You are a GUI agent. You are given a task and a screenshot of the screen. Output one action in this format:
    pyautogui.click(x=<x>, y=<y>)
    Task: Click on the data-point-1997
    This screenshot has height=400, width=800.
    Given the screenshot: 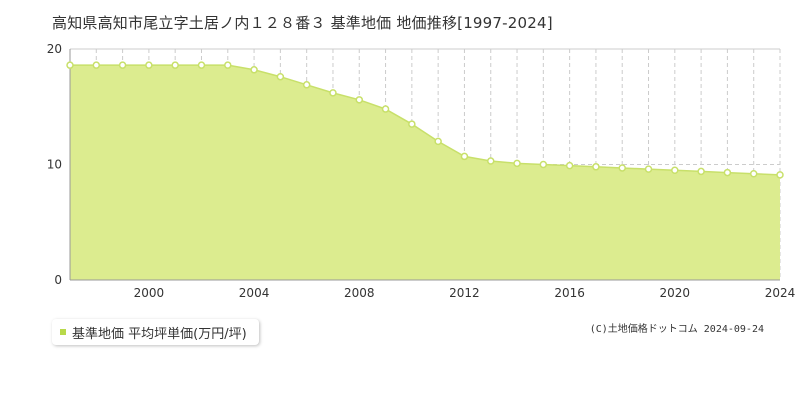 What is the action you would take?
    pyautogui.click(x=70, y=65)
    